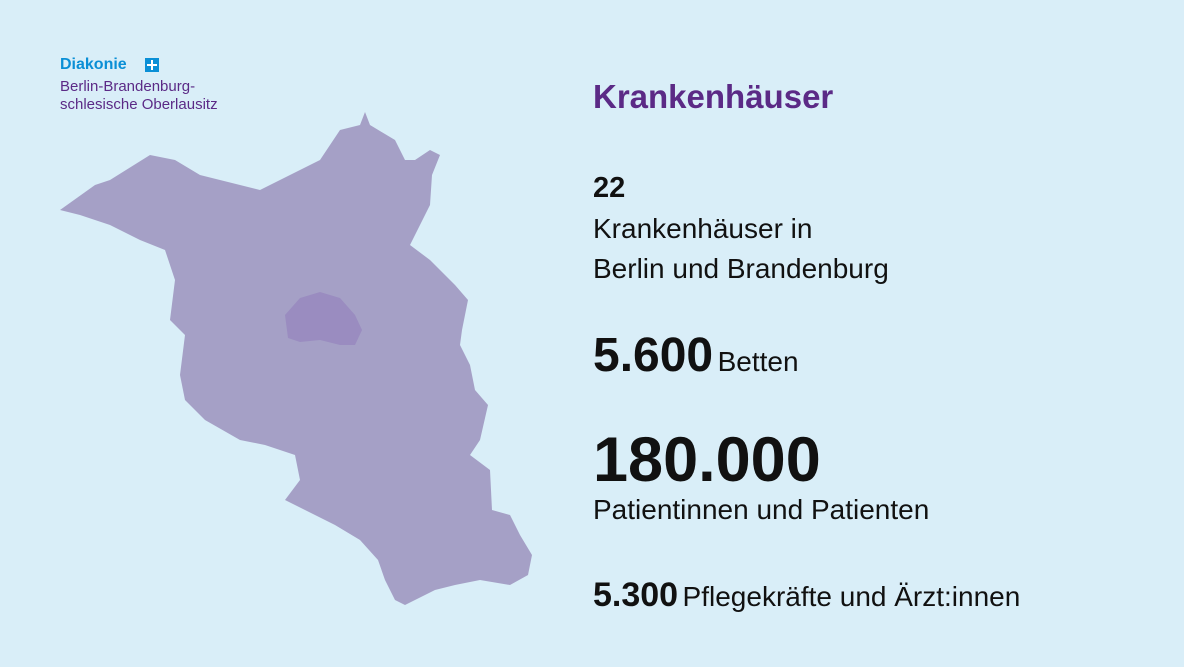 The height and width of the screenshot is (667, 1184). Describe the element at coordinates (713, 96) in the screenshot. I see `title: Krankenhäuser` at that location.